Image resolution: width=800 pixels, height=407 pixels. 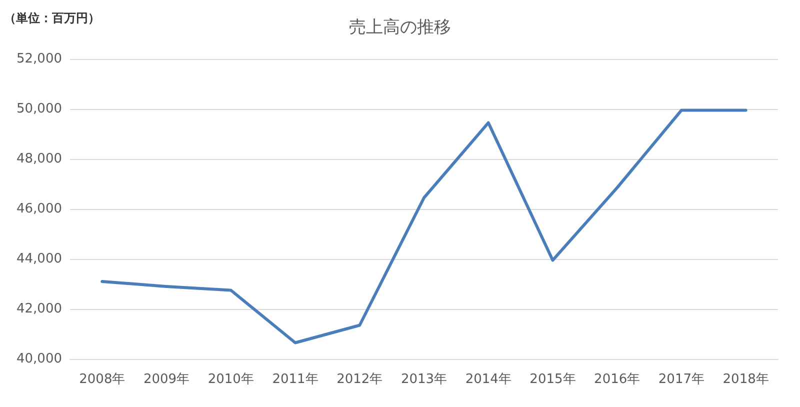 I want to click on y-tick-label: 40,000, so click(x=39, y=359).